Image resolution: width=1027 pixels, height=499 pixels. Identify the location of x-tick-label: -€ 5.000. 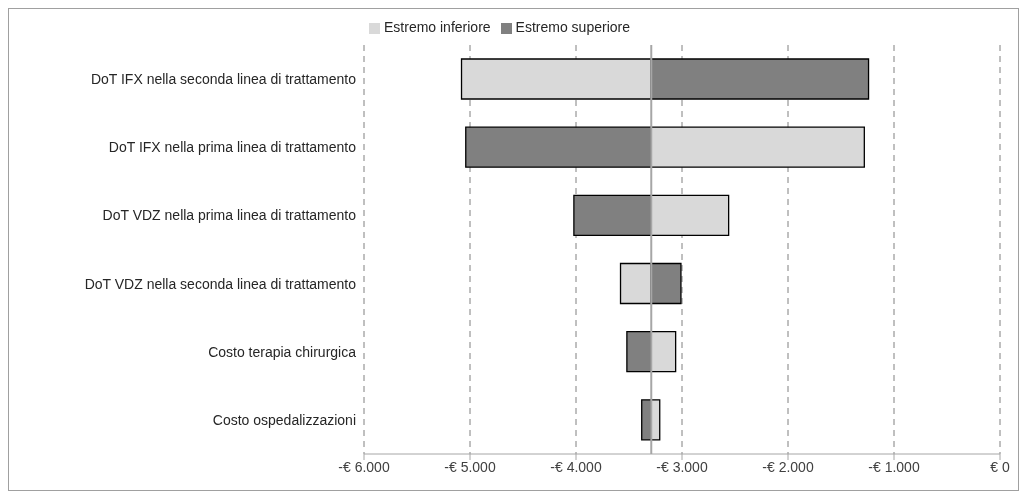
(470, 466).